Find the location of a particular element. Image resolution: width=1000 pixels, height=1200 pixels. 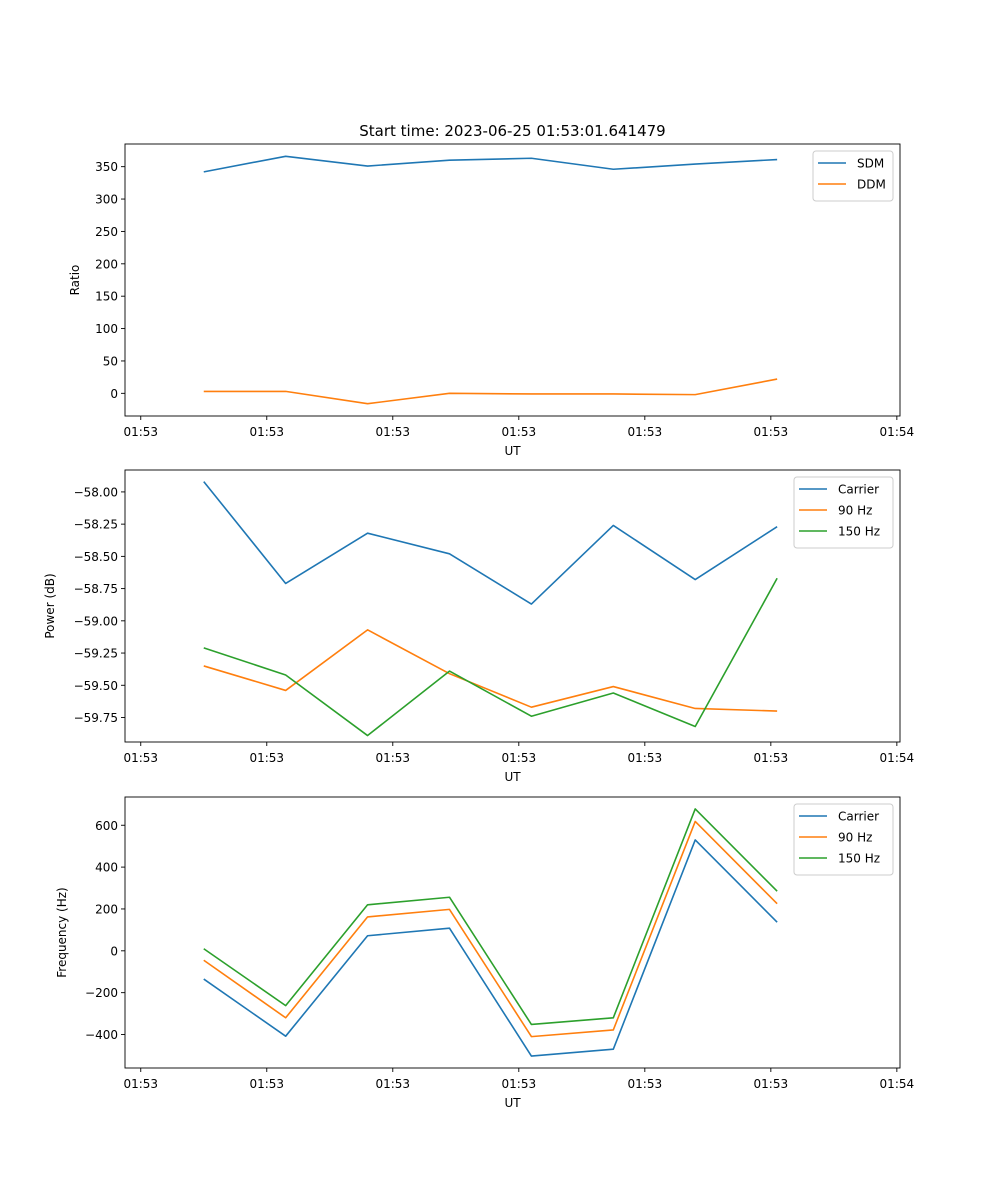

series-line-sdm is located at coordinates (490, 164).